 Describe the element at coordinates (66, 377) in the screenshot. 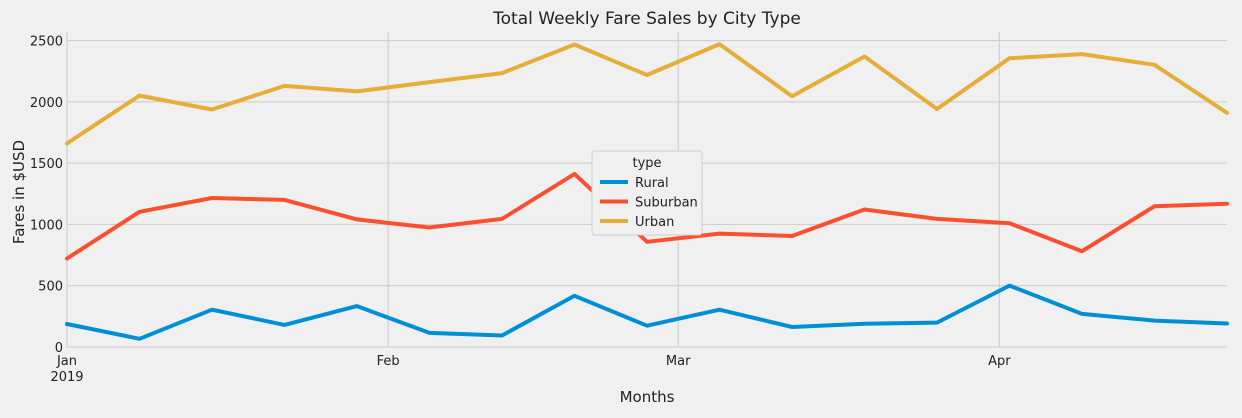

I see `x-tick-sublabel: 2019` at that location.